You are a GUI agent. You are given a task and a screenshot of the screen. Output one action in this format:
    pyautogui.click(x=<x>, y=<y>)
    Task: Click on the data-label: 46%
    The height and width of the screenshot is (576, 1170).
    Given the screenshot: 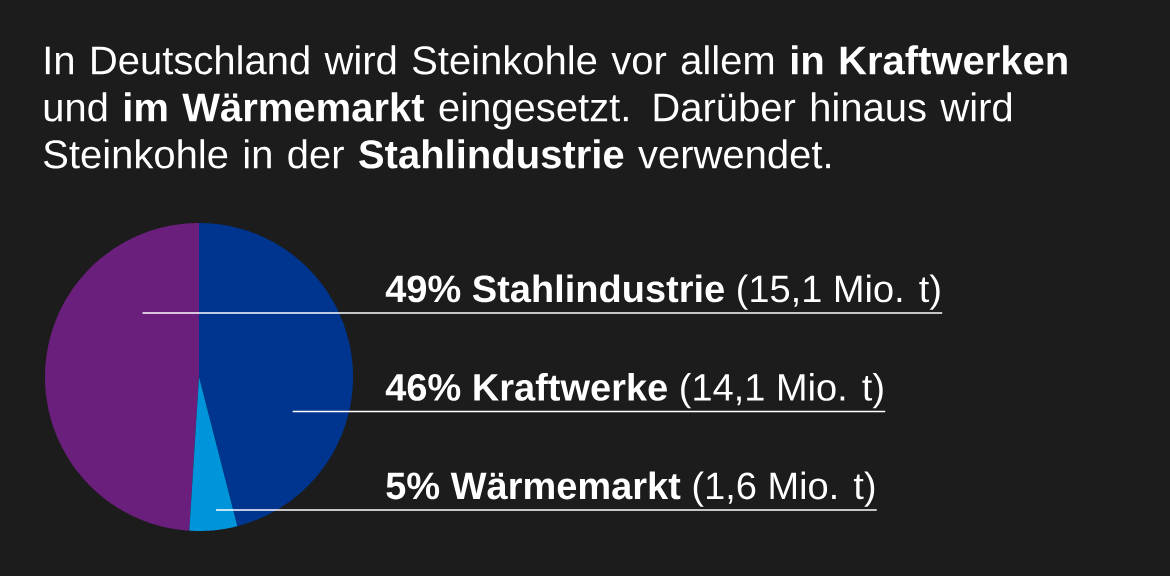 What is the action you would take?
    pyautogui.click(x=423, y=387)
    